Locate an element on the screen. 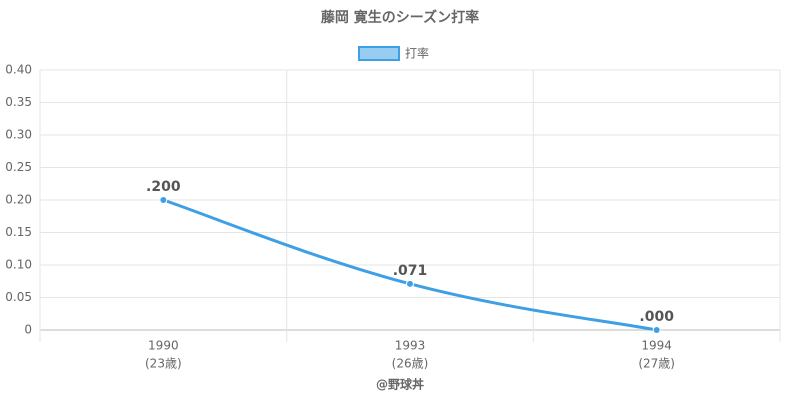  x-tick-sublabel: (23歳) is located at coordinates (163, 364).